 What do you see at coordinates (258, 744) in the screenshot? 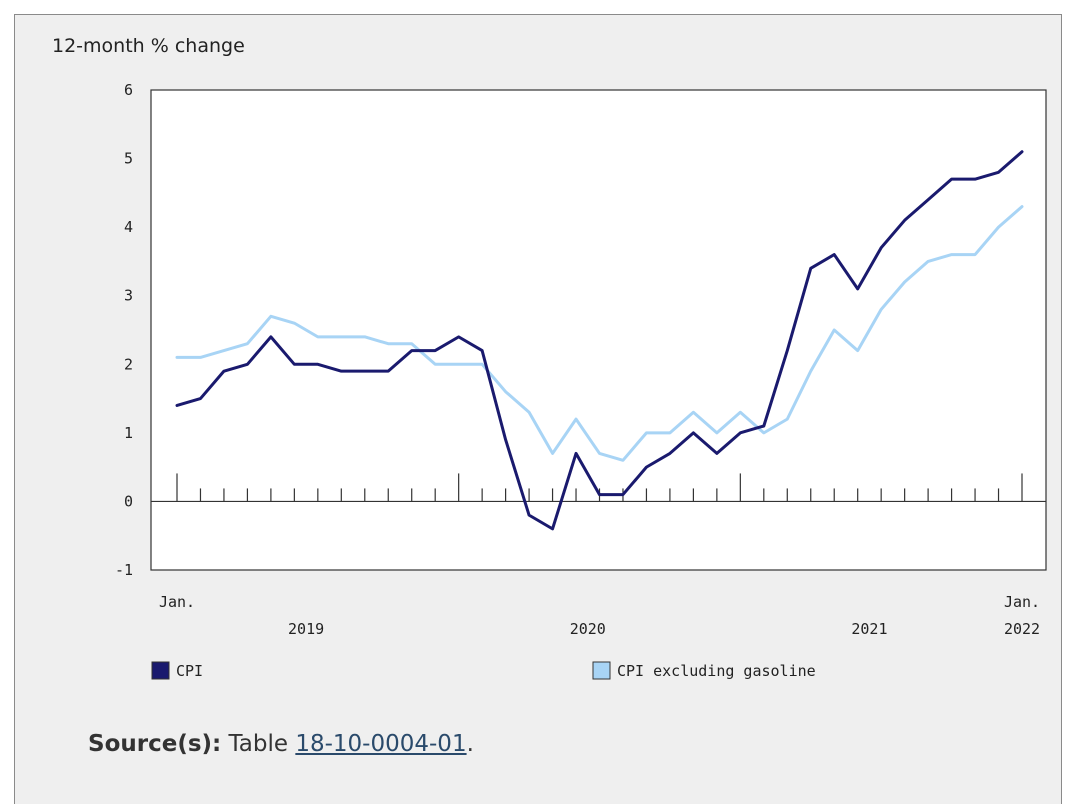
I see `source-text: Table` at bounding box center [258, 744].